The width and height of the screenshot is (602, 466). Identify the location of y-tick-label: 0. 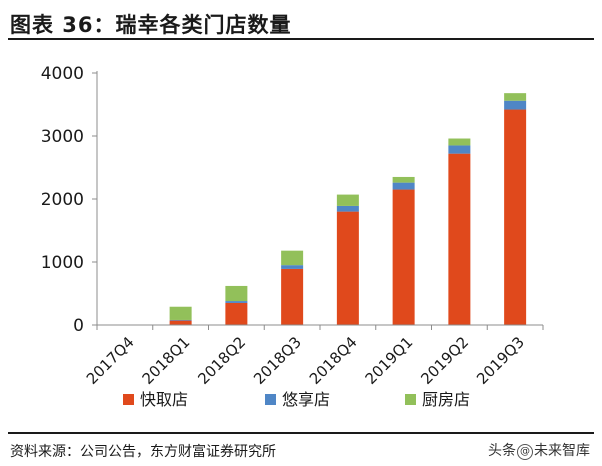
(78, 326).